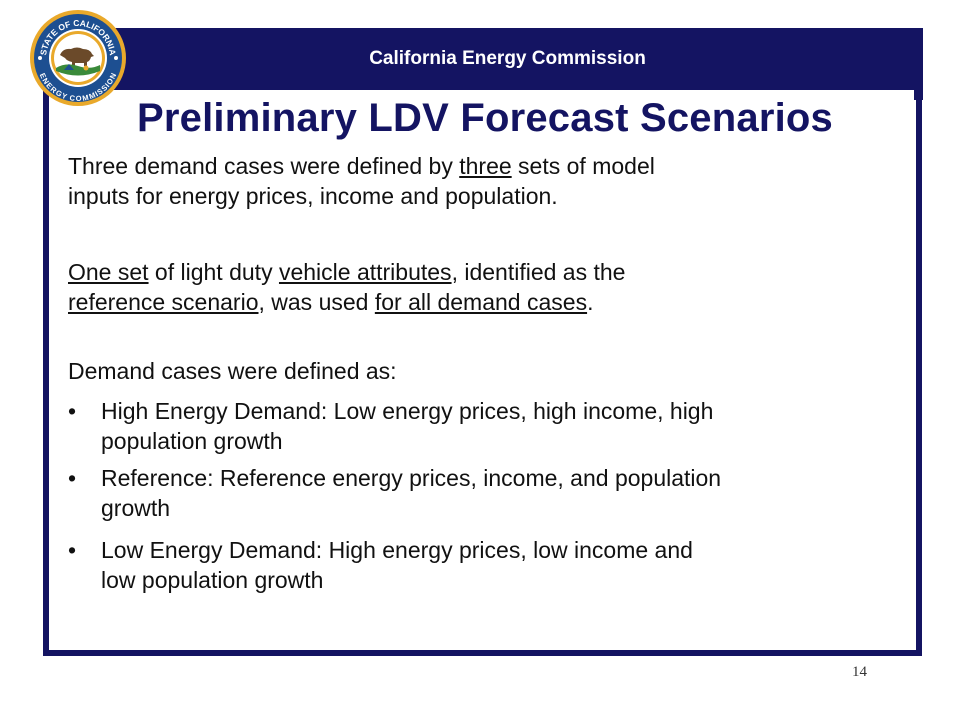 The height and width of the screenshot is (720, 960). What do you see at coordinates (213, 272) in the screenshot?
I see `text-run: of light duty` at bounding box center [213, 272].